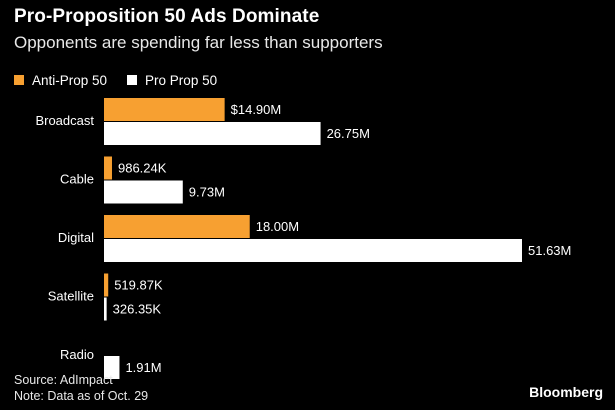 This screenshot has height=410, width=615. Describe the element at coordinates (64, 120) in the screenshot. I see `category-label-broadcast: Broadcast` at that location.